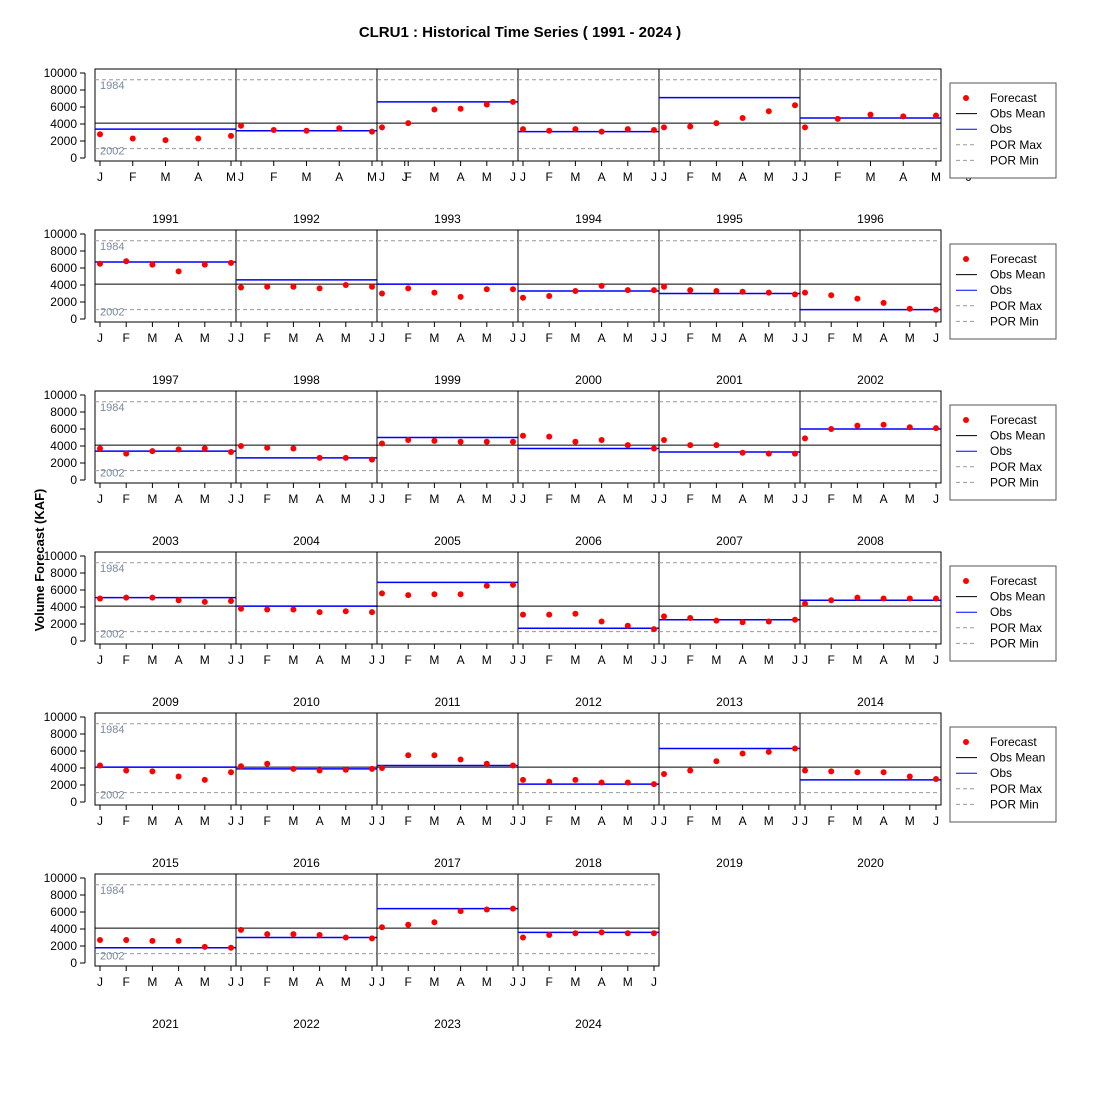  I want to click on year-label: 2013, so click(729, 702).